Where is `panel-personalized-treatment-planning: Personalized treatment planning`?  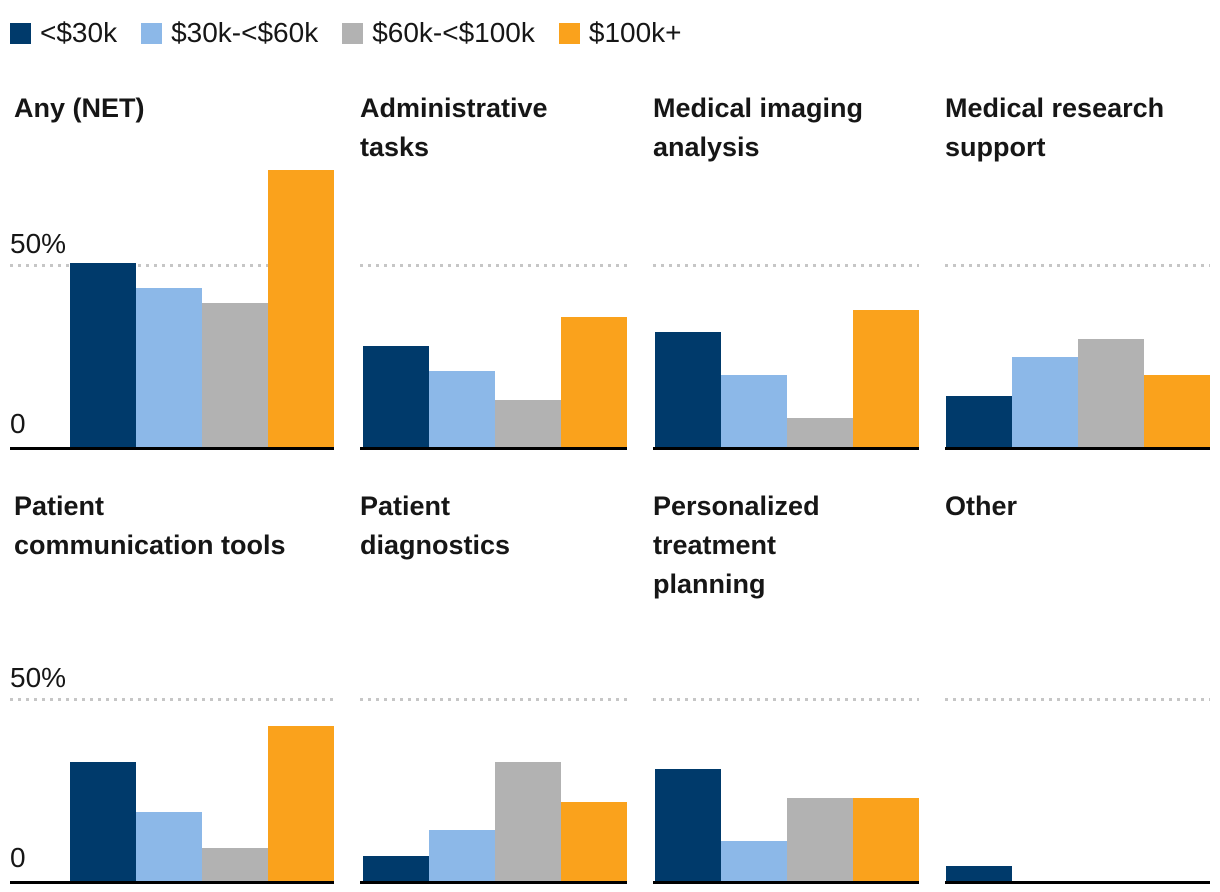 panel-personalized-treatment-planning: Personalized treatment planning is located at coordinates (786, 685).